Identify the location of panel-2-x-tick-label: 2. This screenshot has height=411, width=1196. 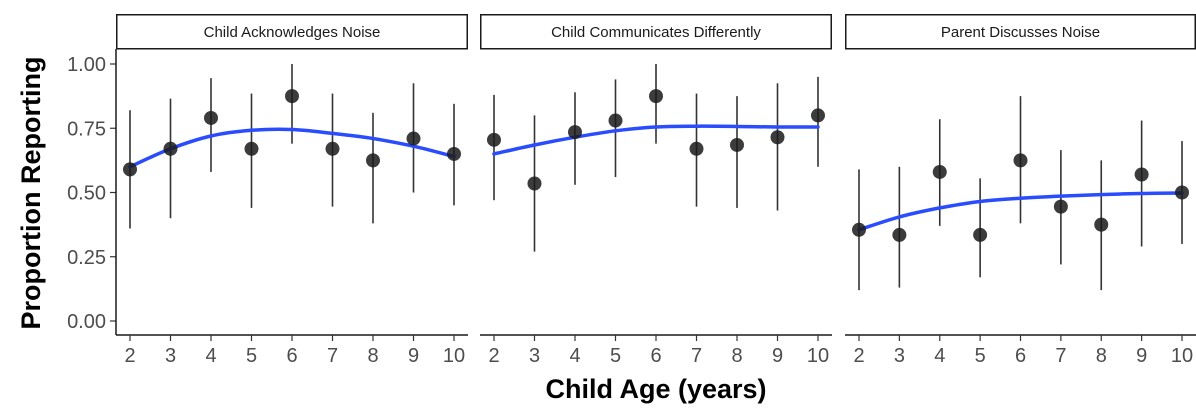
(493, 356).